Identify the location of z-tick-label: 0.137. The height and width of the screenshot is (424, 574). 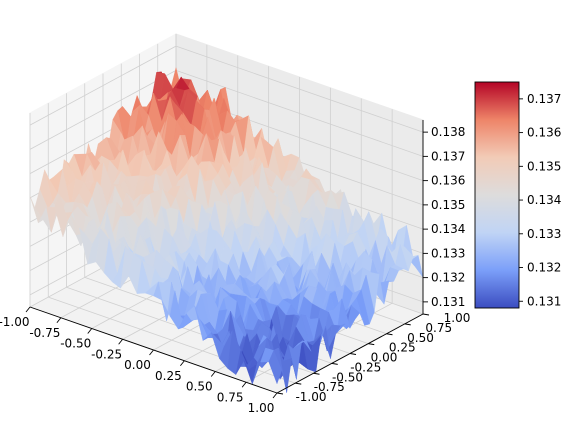
(448, 156).